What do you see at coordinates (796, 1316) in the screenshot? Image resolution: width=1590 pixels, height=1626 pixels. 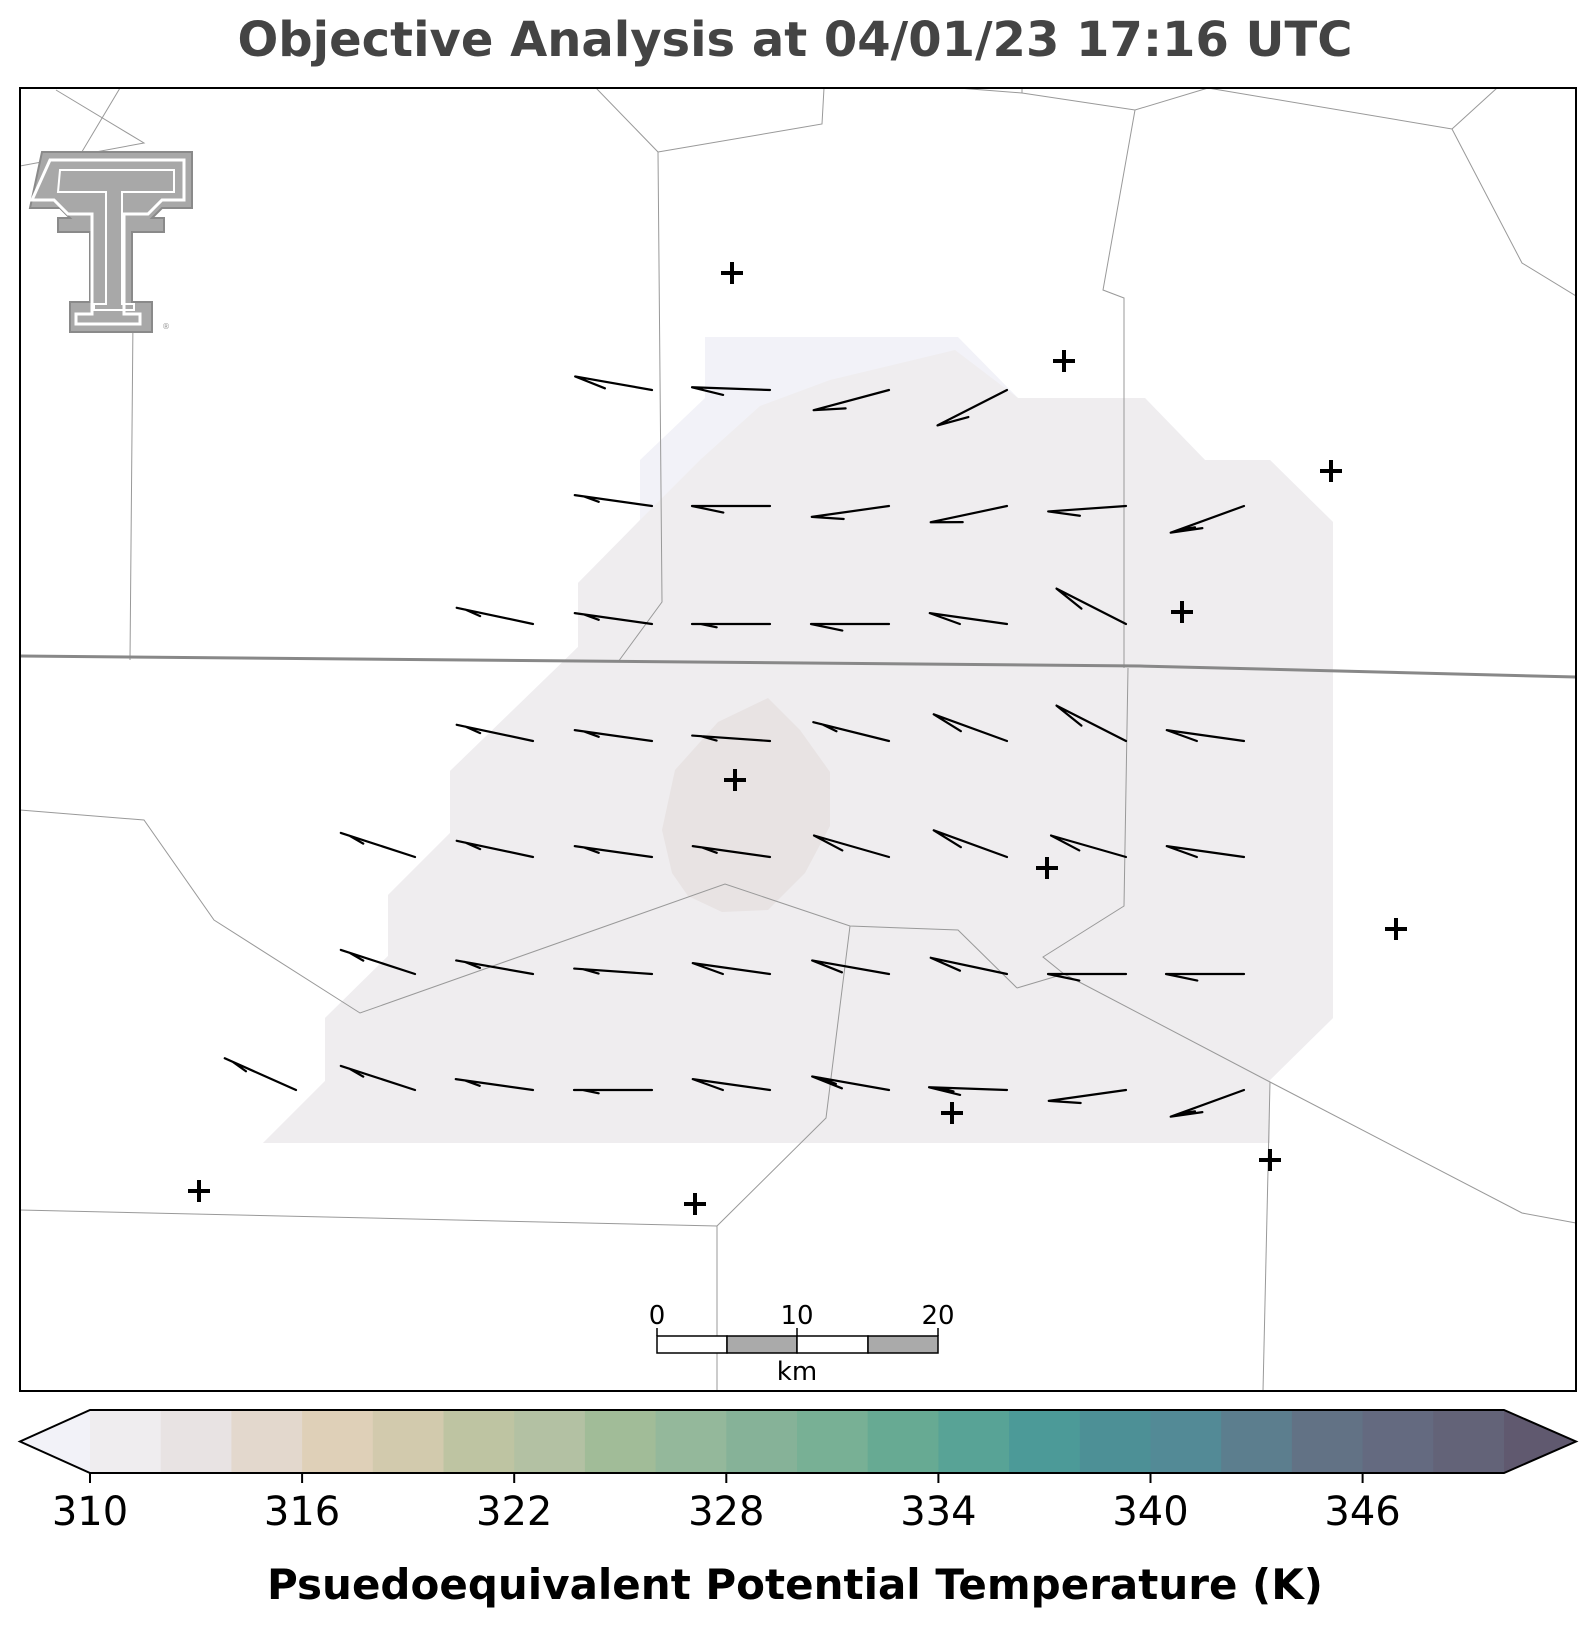 I see `scale-tick-label: 10` at bounding box center [796, 1316].